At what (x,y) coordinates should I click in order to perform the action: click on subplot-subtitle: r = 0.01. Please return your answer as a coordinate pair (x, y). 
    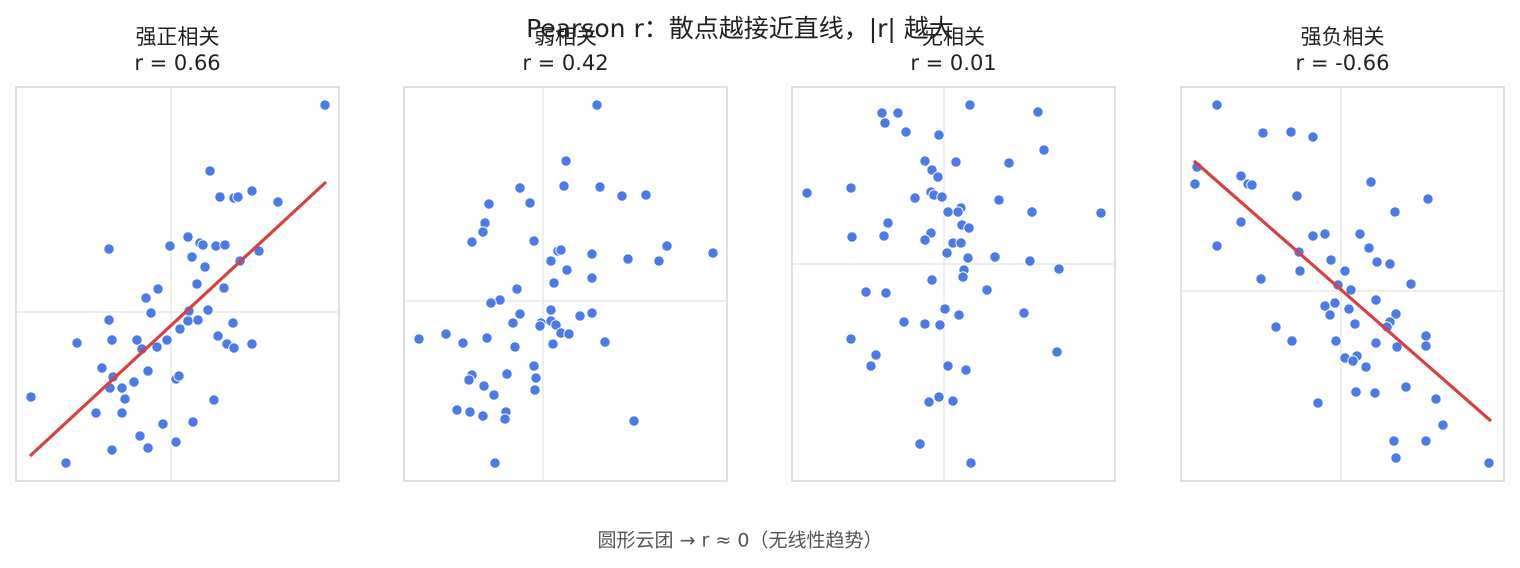
    Looking at the image, I should click on (953, 63).